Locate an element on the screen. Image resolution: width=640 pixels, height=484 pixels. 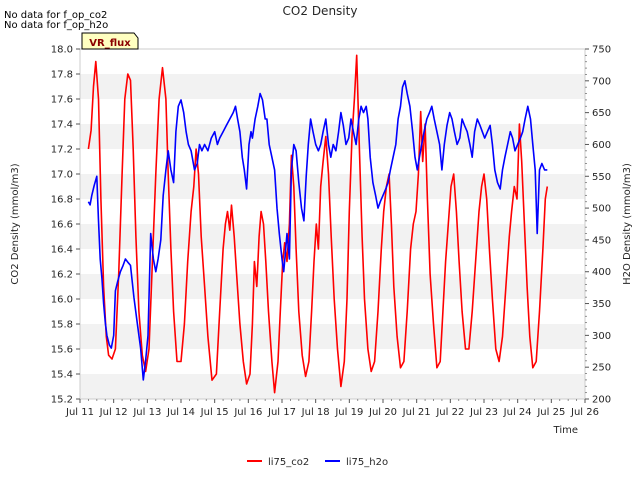
y-axis-left-title: CO2 Density (mmol/m3) is located at coordinates (15, 223).